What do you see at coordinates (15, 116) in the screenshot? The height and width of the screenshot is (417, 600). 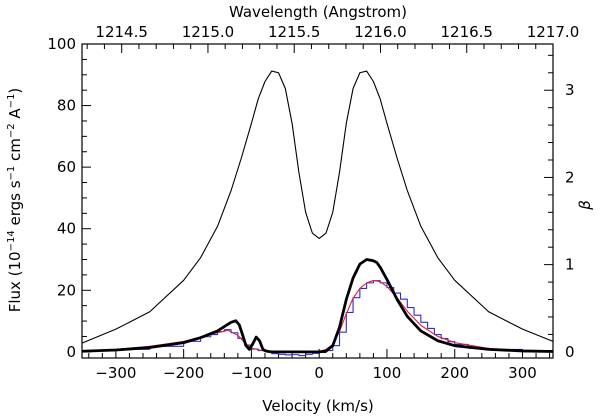 I see `y-axis-title-mid3: A` at bounding box center [15, 116].